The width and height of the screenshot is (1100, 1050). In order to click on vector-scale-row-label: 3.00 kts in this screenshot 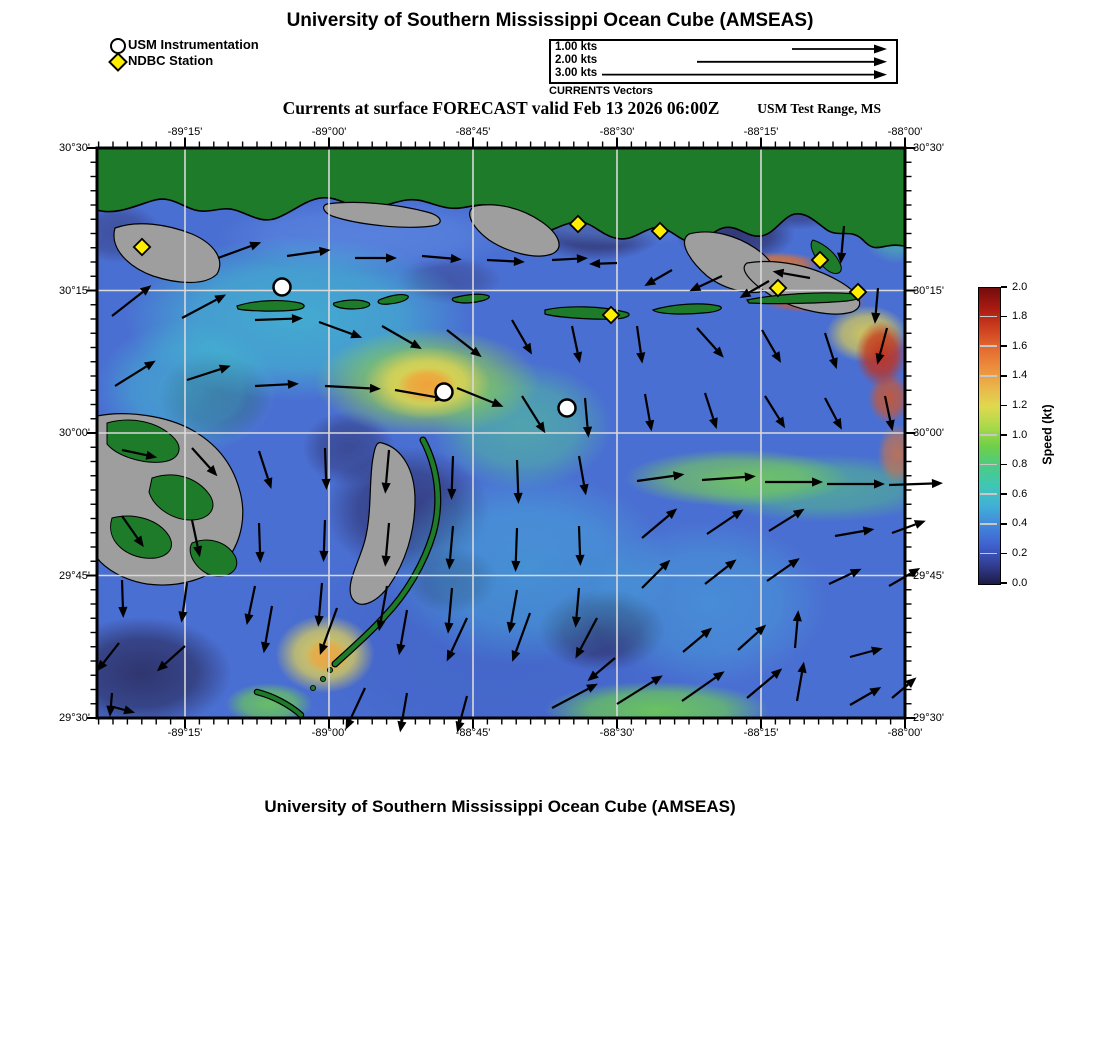, I will do `click(576, 73)`.